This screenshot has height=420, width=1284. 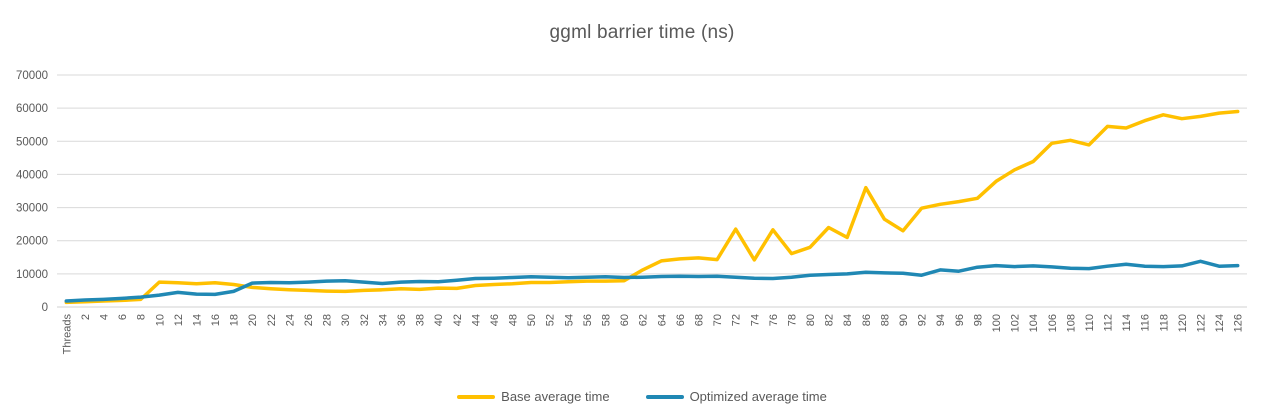 I want to click on x-tick-label: 40, so click(x=439, y=320).